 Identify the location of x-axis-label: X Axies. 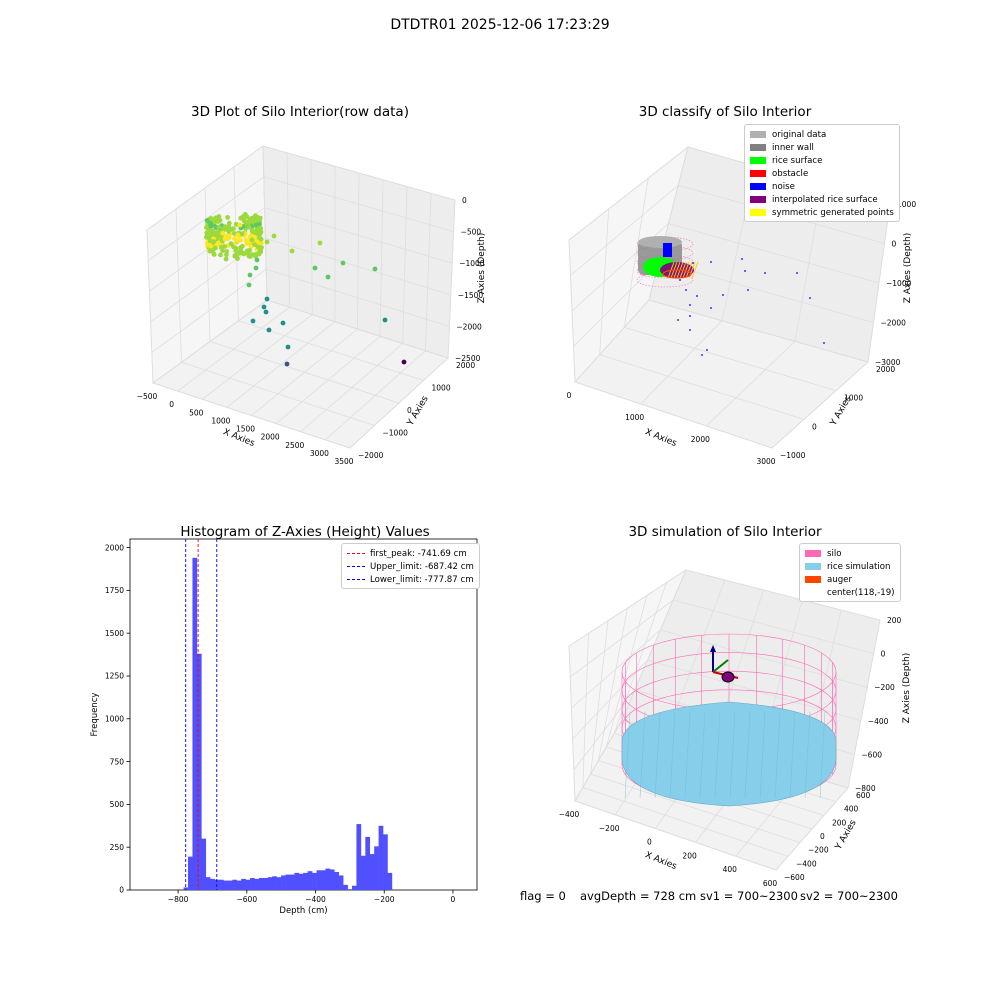
(660, 861).